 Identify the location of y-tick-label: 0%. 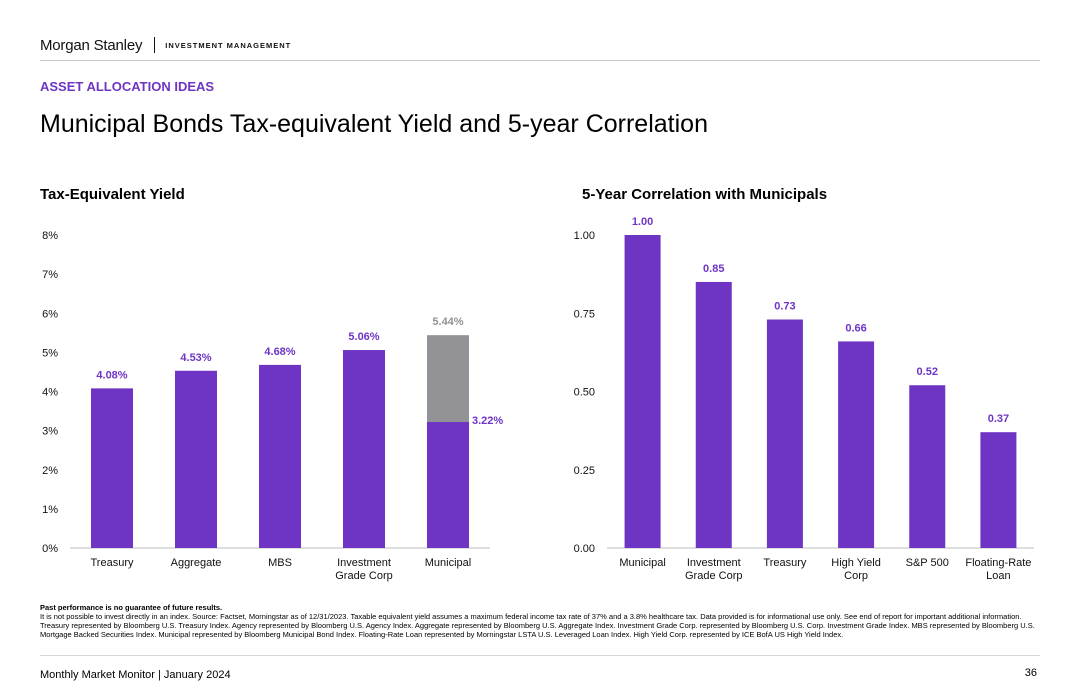
(50, 549).